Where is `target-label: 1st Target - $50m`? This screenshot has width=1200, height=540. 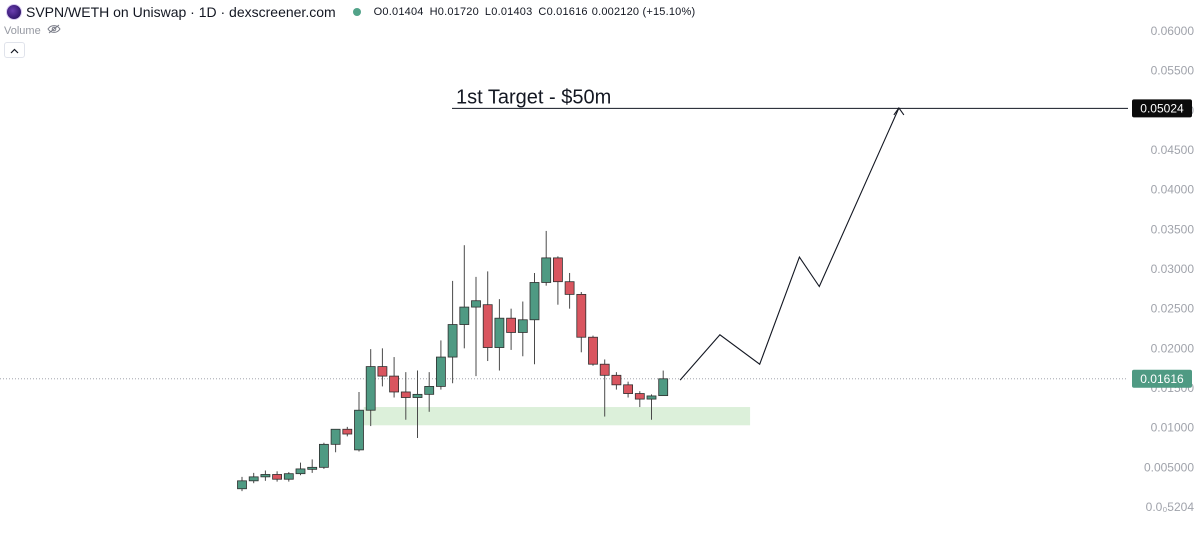
target-label: 1st Target - $50m is located at coordinates (533, 97).